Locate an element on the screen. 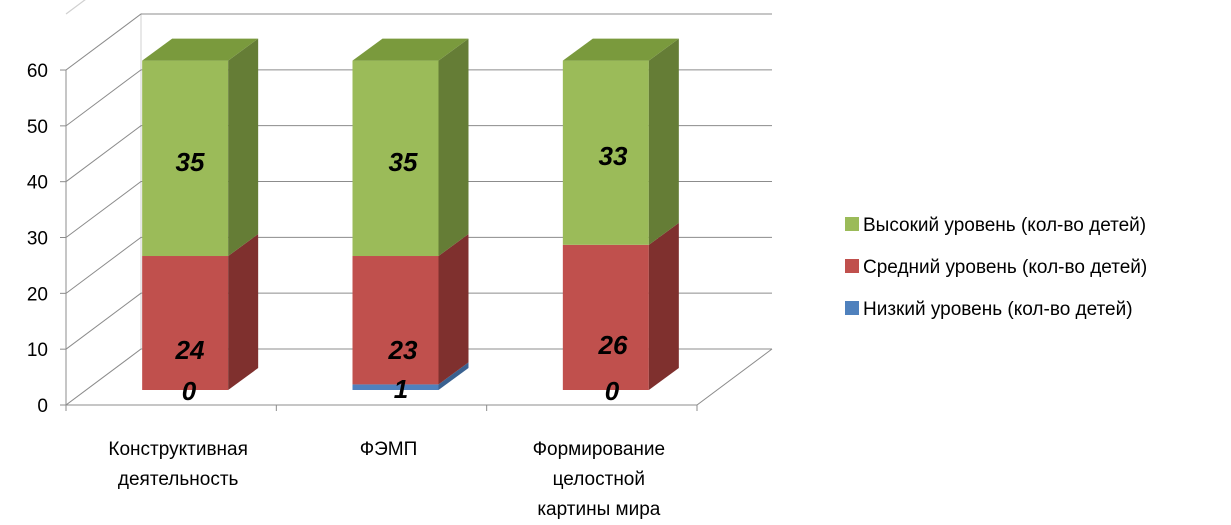 The image size is (1231, 525). y-tick-label: 30 is located at coordinates (37, 239).